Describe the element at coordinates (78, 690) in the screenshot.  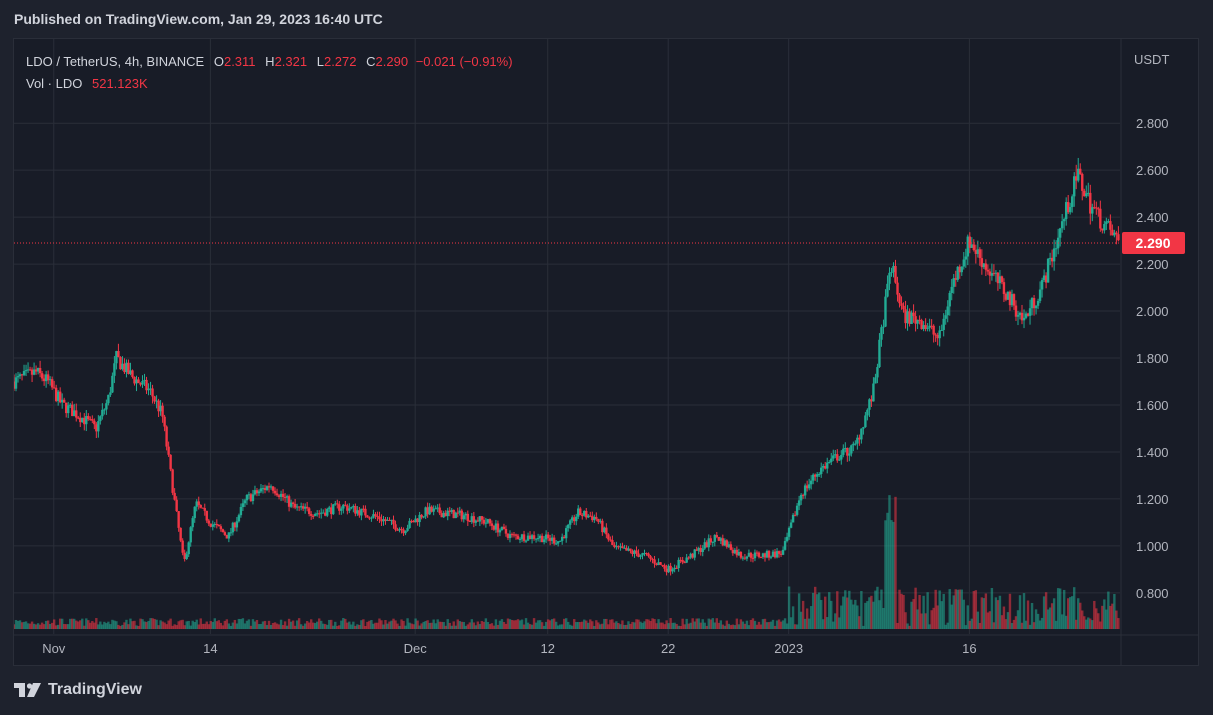
I see `tradingview-logo: TradingView` at that location.